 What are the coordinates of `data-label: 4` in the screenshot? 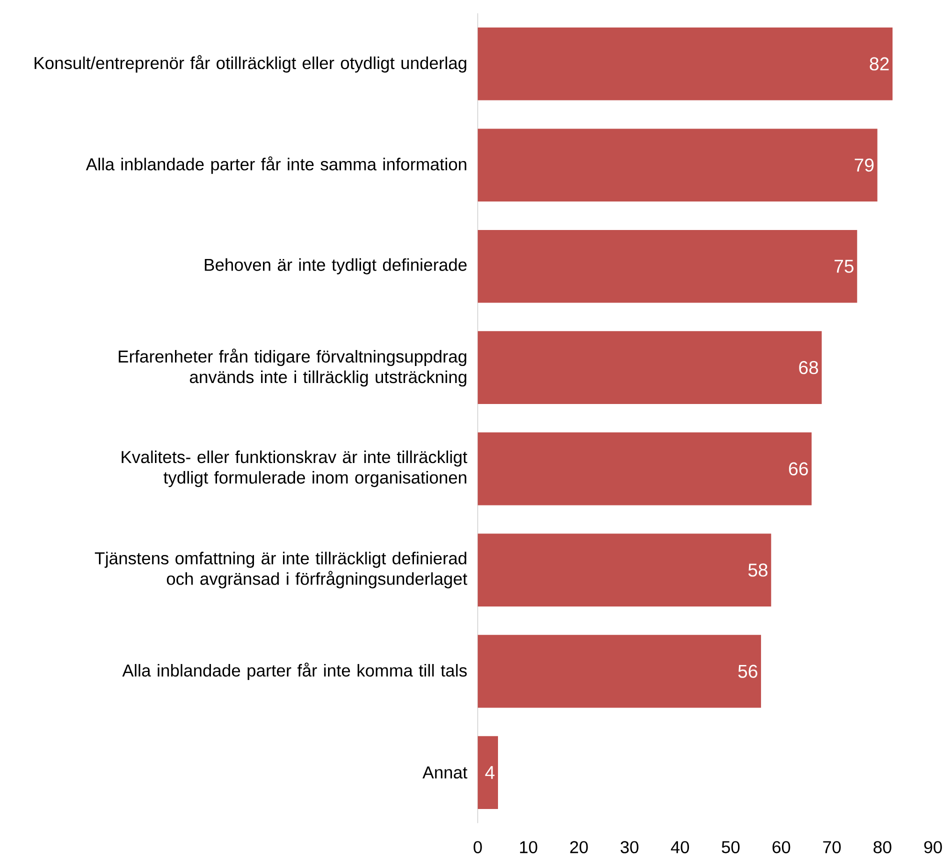 It's located at (490, 772).